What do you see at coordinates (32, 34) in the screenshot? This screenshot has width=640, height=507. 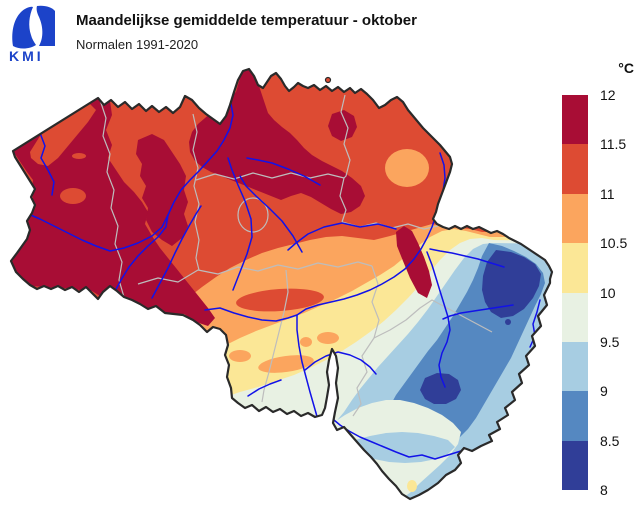 I see `kmi-logo-icon: KMI` at bounding box center [32, 34].